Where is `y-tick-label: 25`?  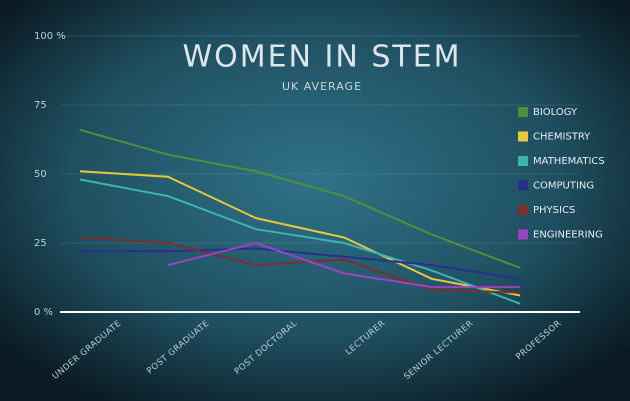
y-tick-label: 25 is located at coordinates (40, 243).